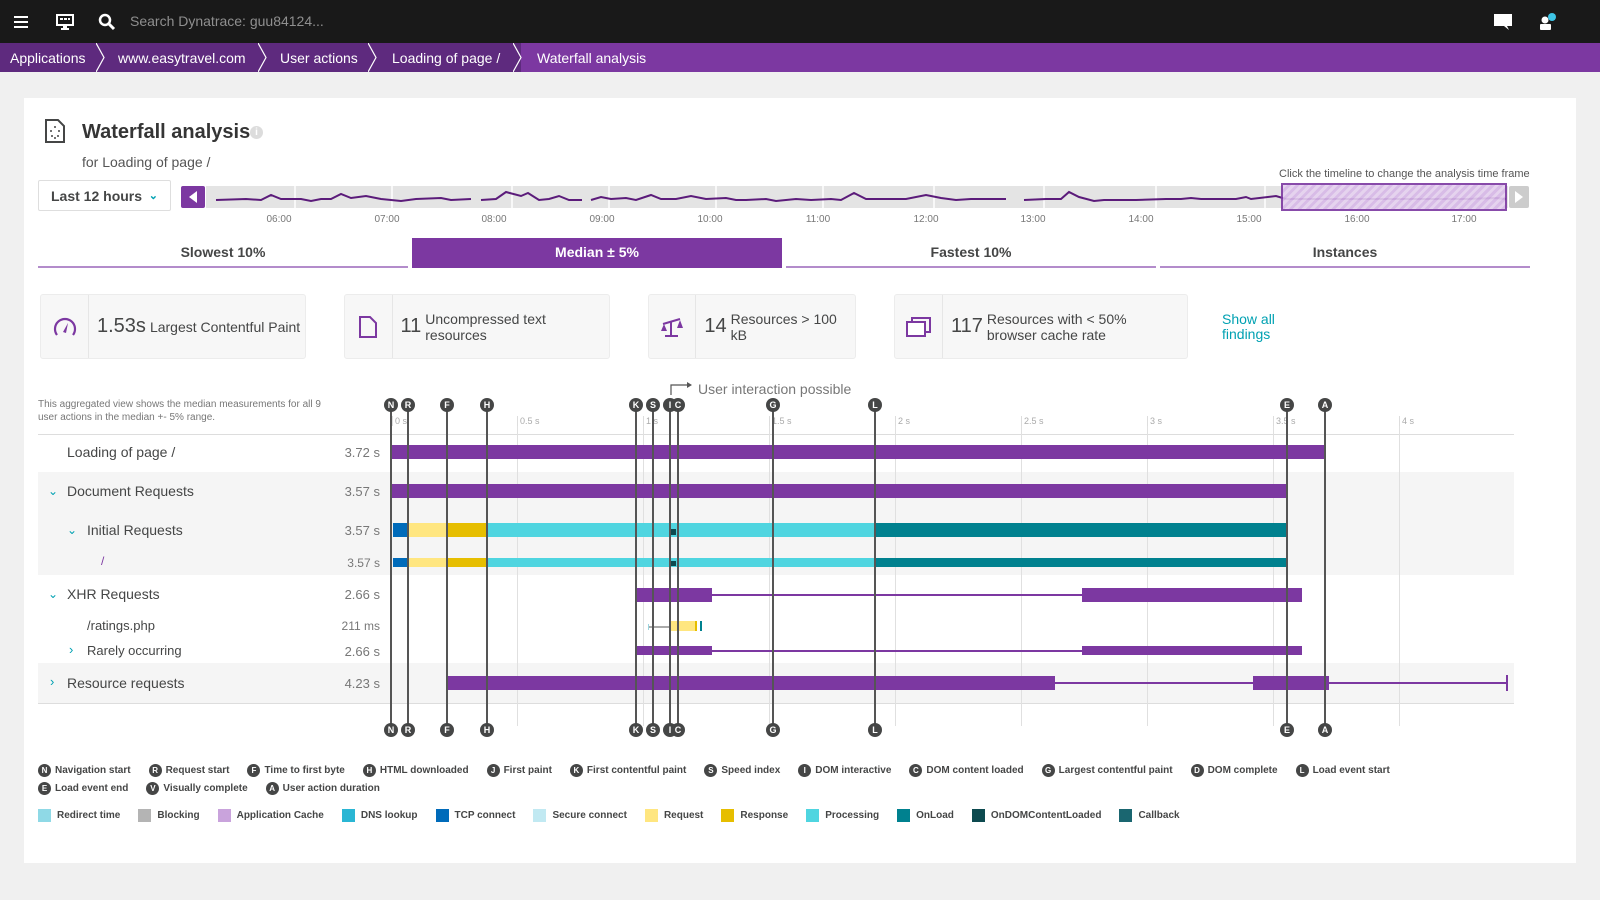 The width and height of the screenshot is (1600, 900). What do you see at coordinates (683, 626) in the screenshot?
I see `bar-ratings-request` at bounding box center [683, 626].